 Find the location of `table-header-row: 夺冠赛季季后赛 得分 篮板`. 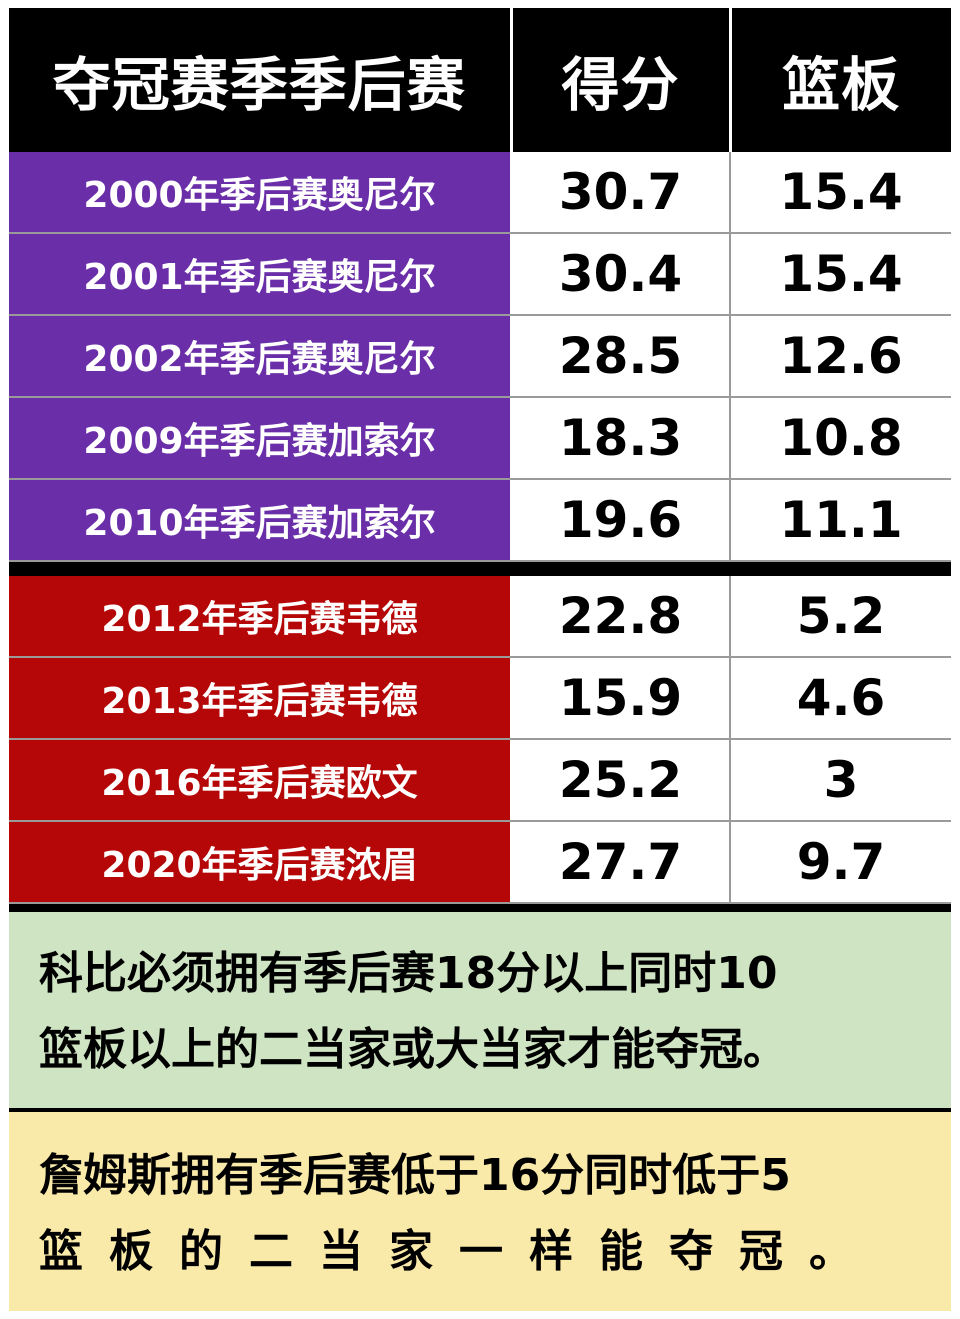

table-header-row: 夺冠赛季季后赛 得分 篮板 is located at coordinates (480, 80).